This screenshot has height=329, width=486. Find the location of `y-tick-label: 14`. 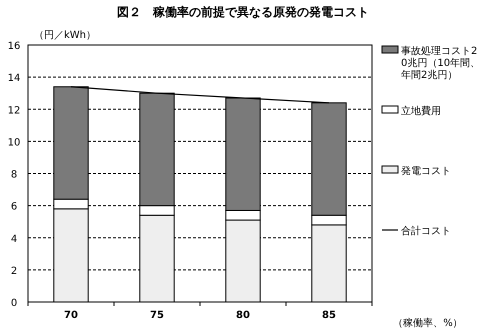

y-tick-label: 14 is located at coordinates (14, 78).